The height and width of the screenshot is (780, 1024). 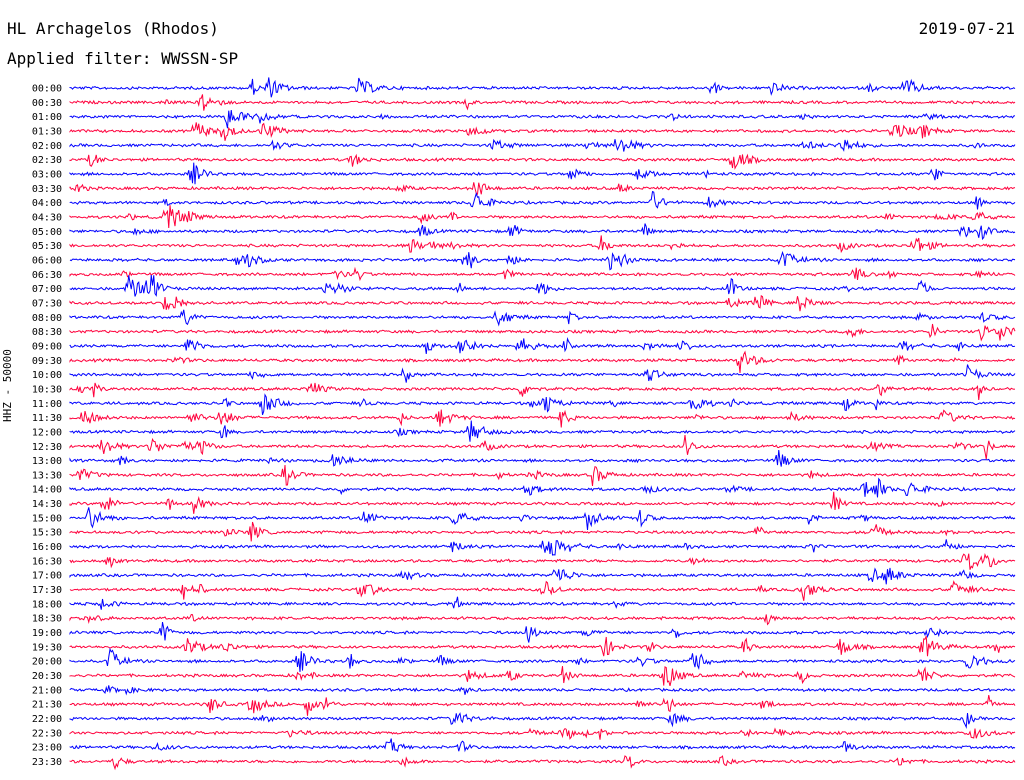 What do you see at coordinates (47, 275) in the screenshot?
I see `time-label: 06:30` at bounding box center [47, 275].